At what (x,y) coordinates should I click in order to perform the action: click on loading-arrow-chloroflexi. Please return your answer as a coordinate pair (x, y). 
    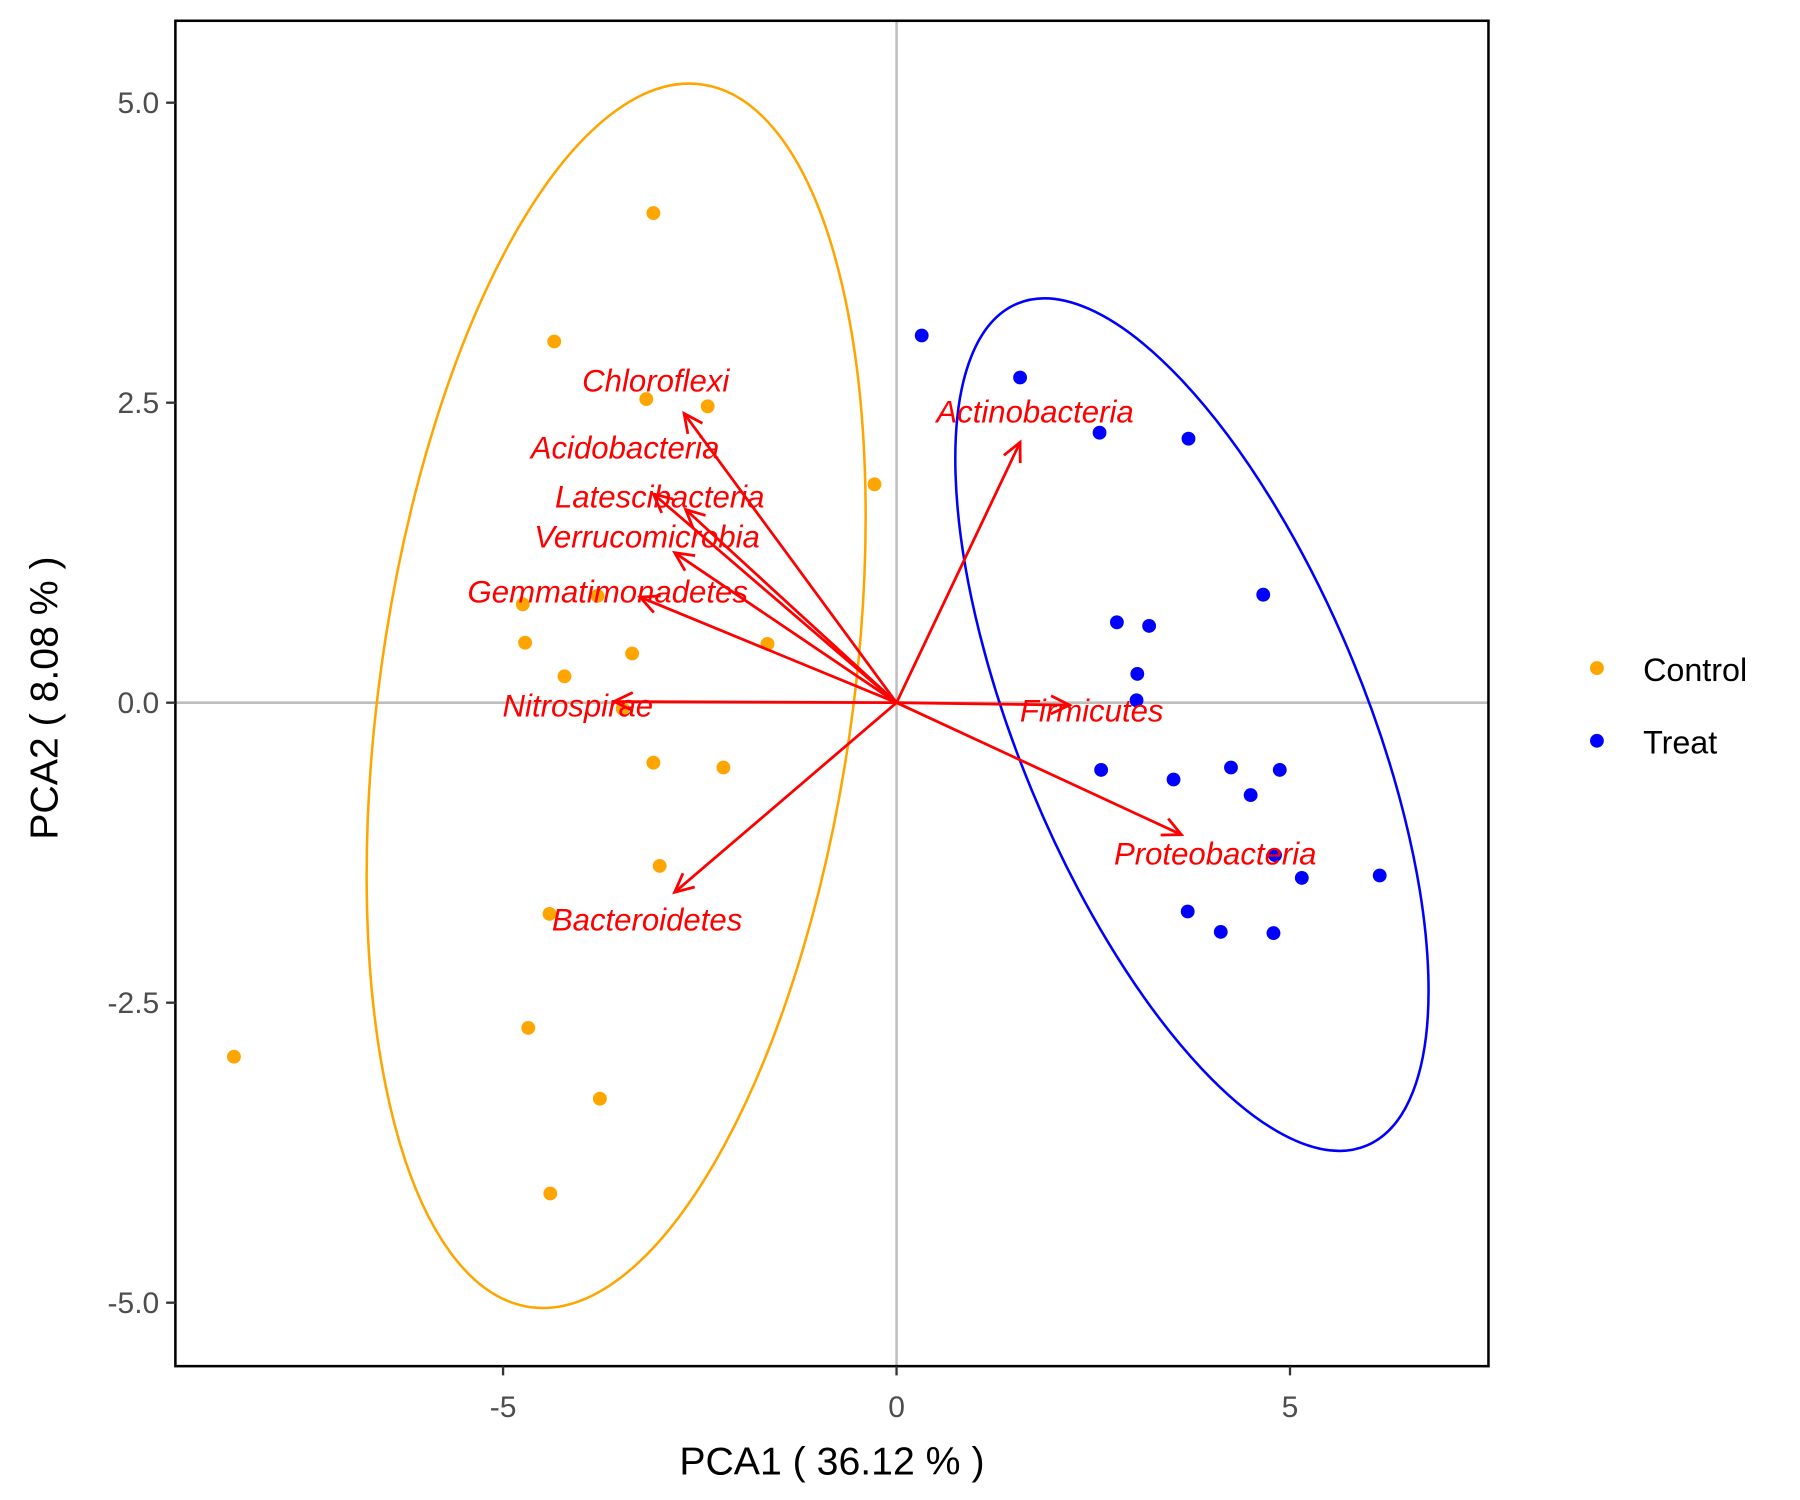
    Looking at the image, I should click on (790, 558).